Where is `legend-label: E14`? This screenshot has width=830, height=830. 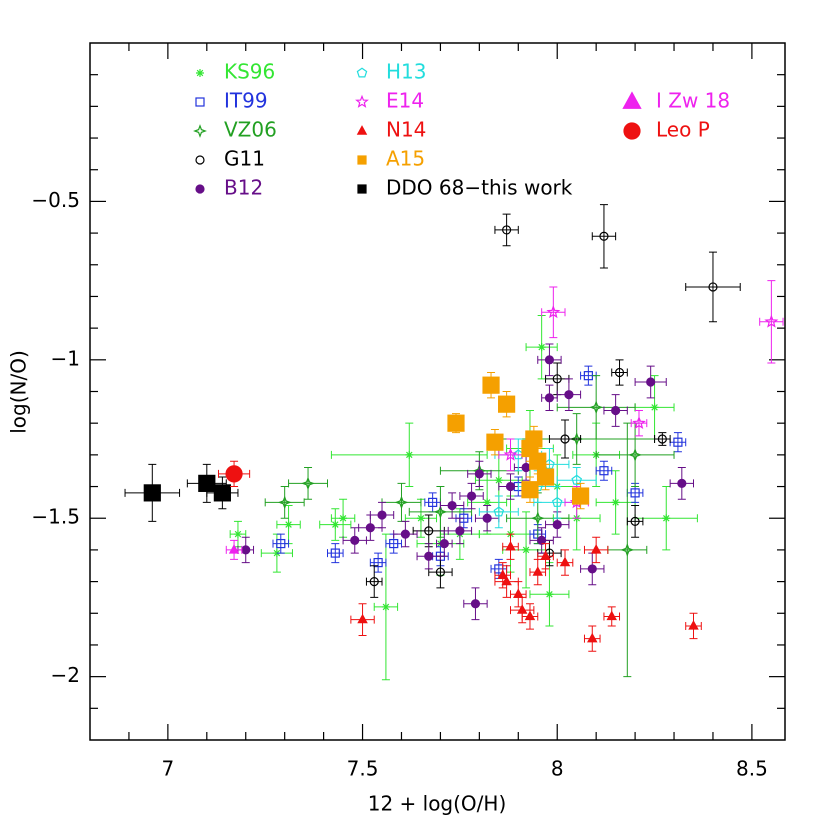
legend-label: E14 is located at coordinates (405, 101).